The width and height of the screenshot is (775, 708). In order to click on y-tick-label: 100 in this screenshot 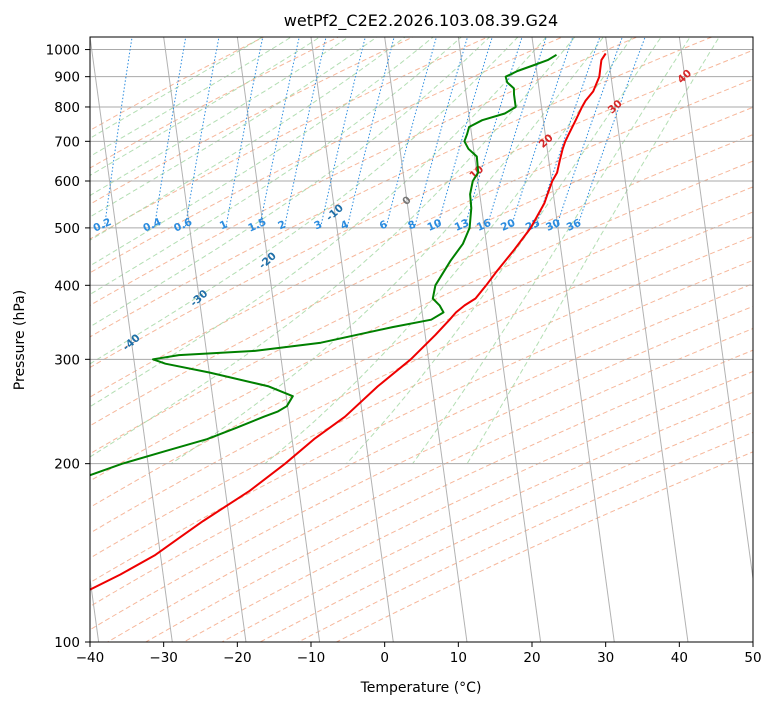, I will do `click(67, 643)`.